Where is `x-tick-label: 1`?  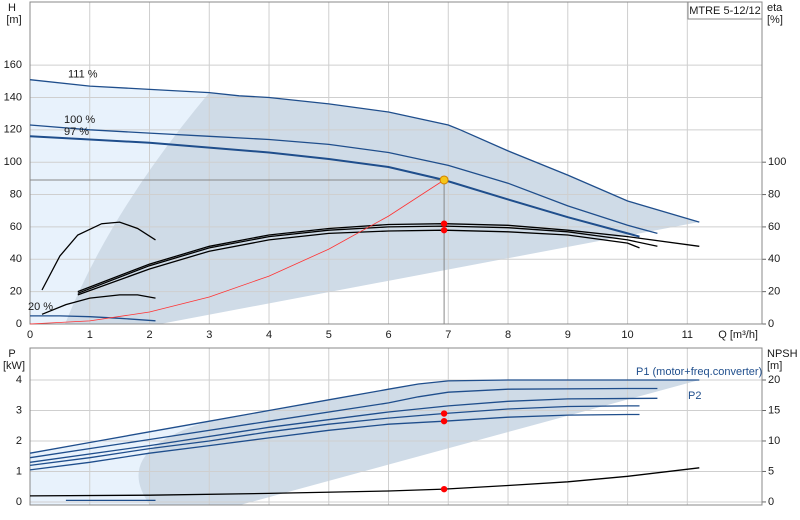 x-tick-label: 1 is located at coordinates (90, 335).